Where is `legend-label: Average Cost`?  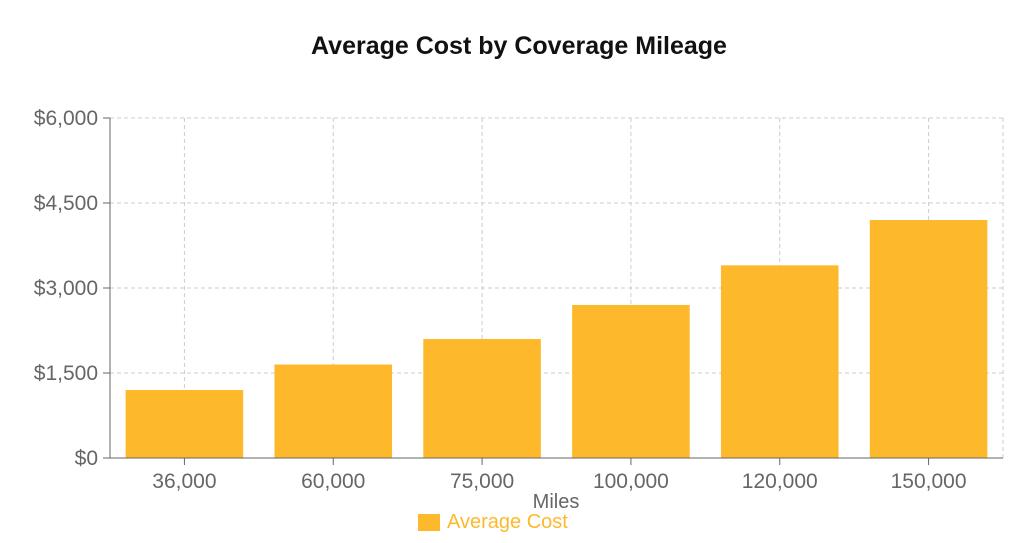 legend-label: Average Cost is located at coordinates (507, 522).